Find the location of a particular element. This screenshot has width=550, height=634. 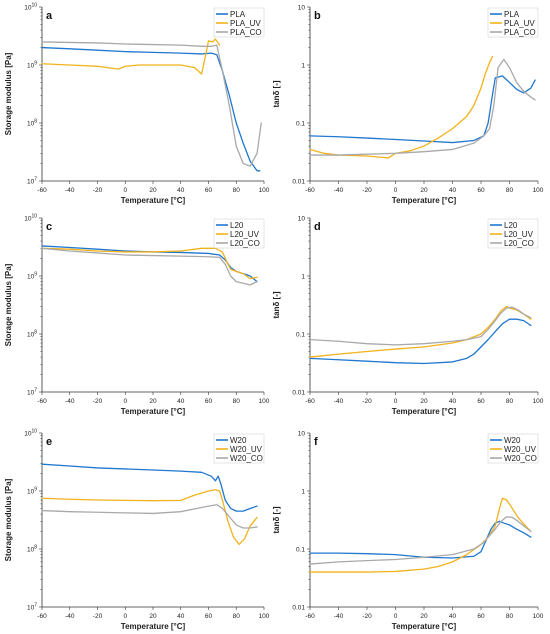

panel-letter: f is located at coordinates (316, 442).